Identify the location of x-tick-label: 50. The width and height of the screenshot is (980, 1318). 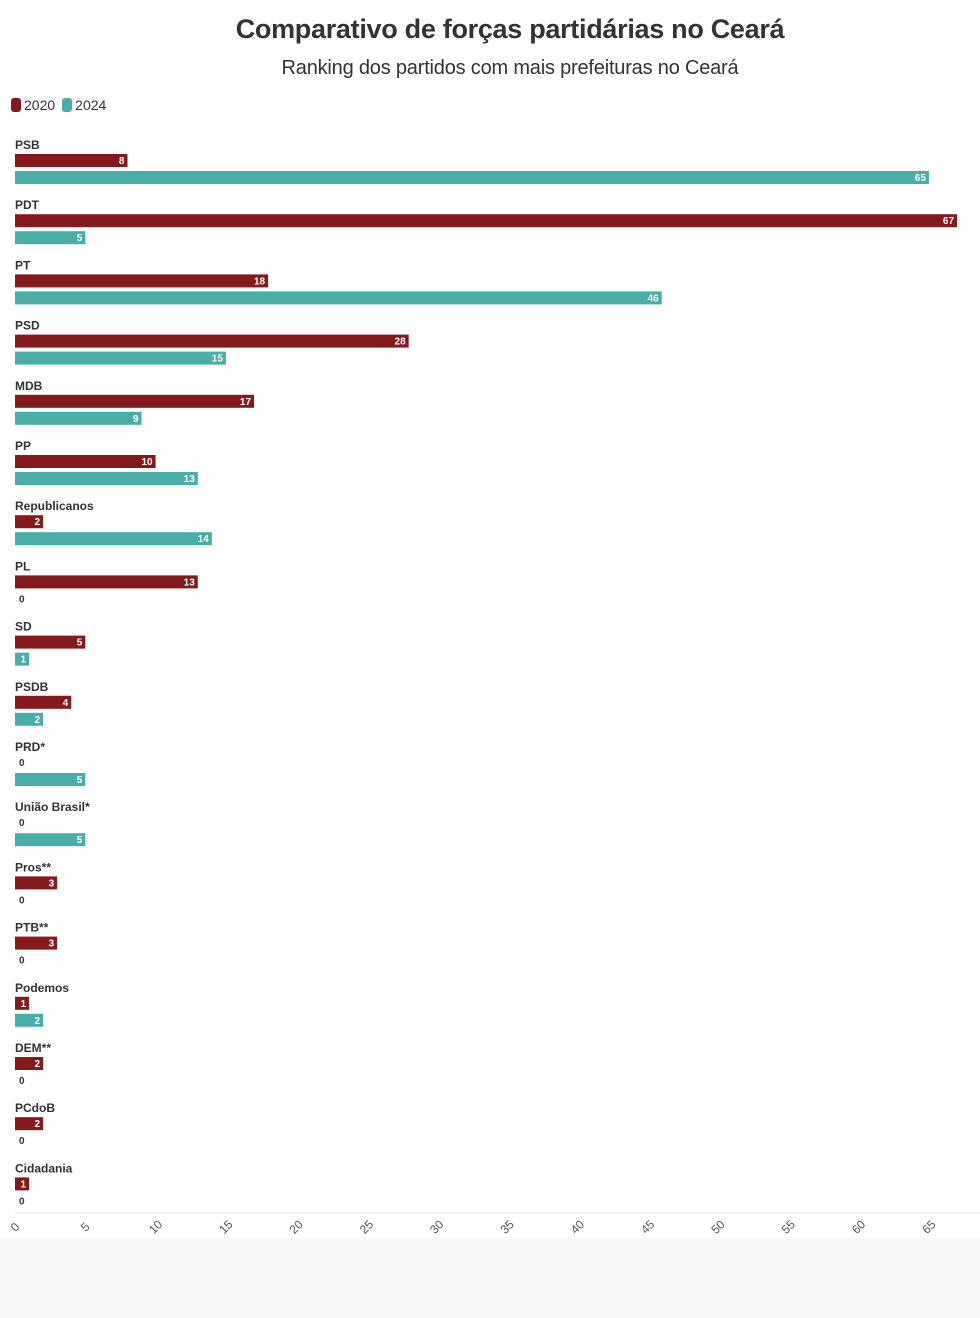
(718, 1227).